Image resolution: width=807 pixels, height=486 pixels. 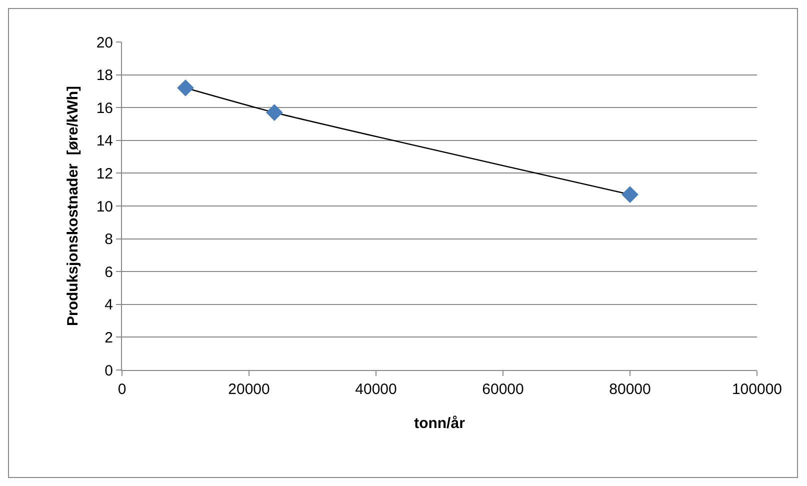 What do you see at coordinates (104, 207) in the screenshot?
I see `y-tick-label: 10` at bounding box center [104, 207].